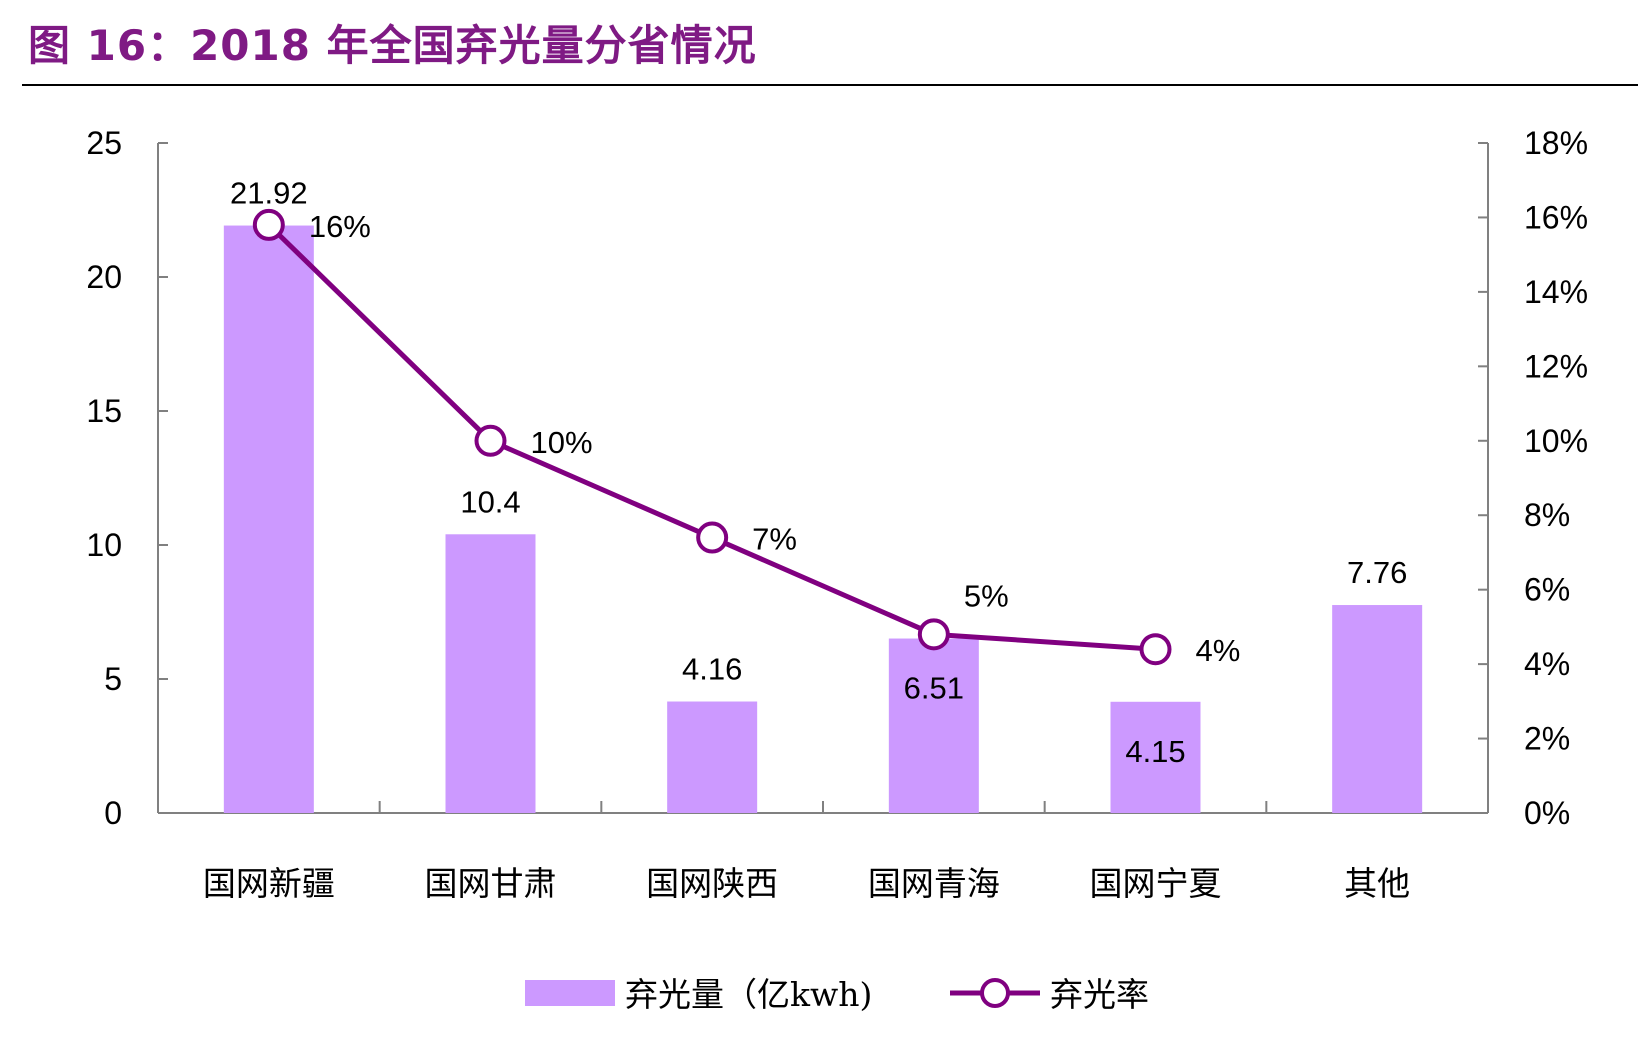 The image size is (1638, 1048). I want to click on bar-data-label: 21.92, so click(269, 193).